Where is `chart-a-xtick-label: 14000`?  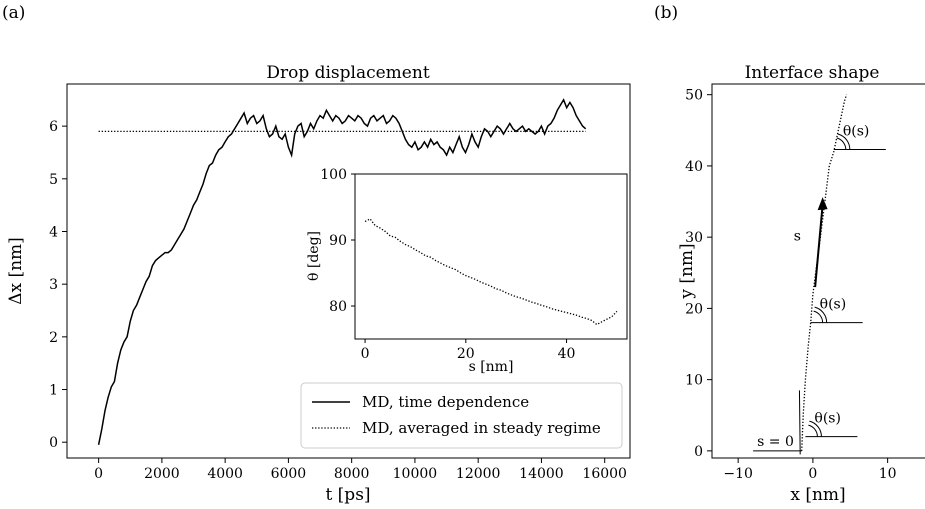 chart-a-xtick-label: 14000 is located at coordinates (541, 474).